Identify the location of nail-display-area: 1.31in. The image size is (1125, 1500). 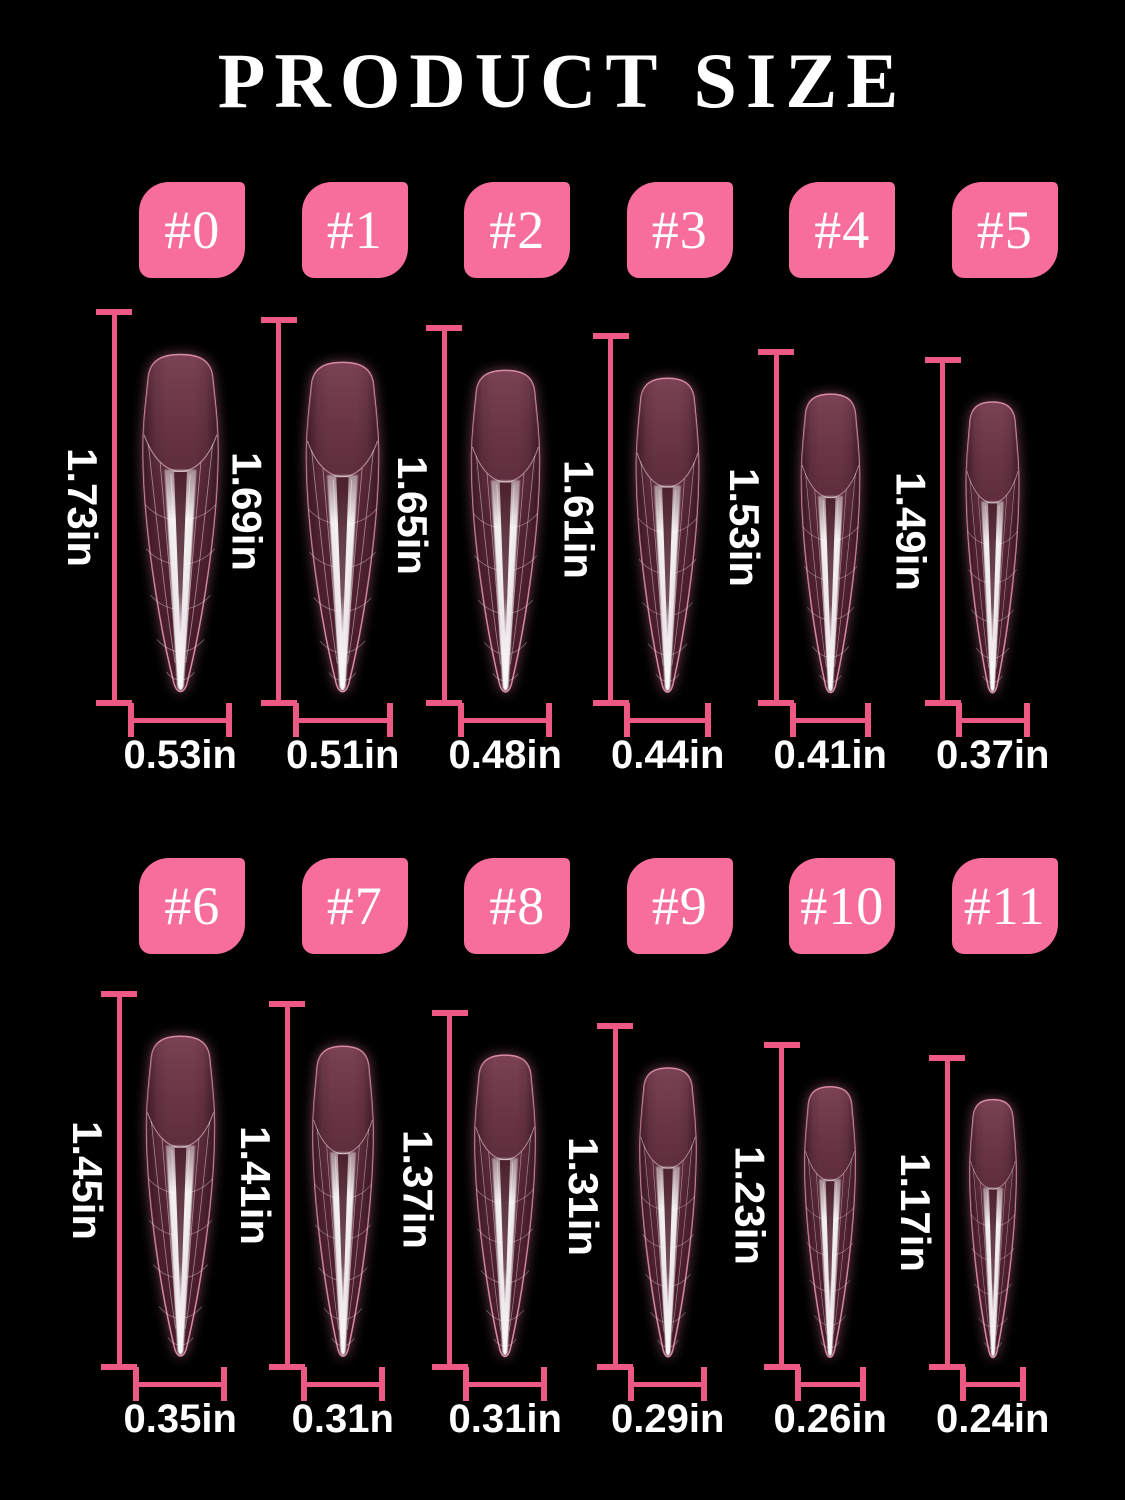
(655, 1167).